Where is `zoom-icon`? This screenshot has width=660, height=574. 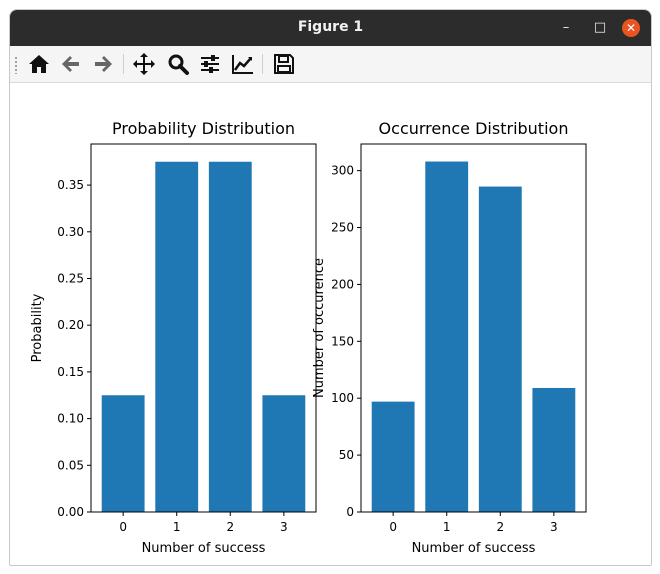 zoom-icon is located at coordinates (178, 64).